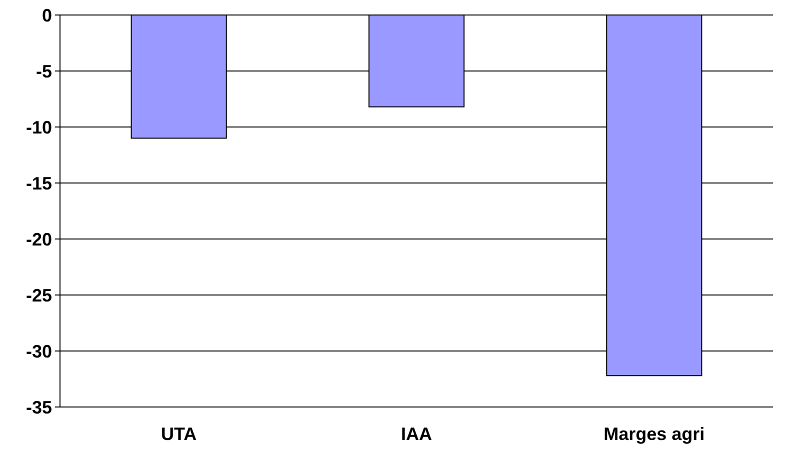  Describe the element at coordinates (39, 351) in the screenshot. I see `y-tick-label: -30` at that location.